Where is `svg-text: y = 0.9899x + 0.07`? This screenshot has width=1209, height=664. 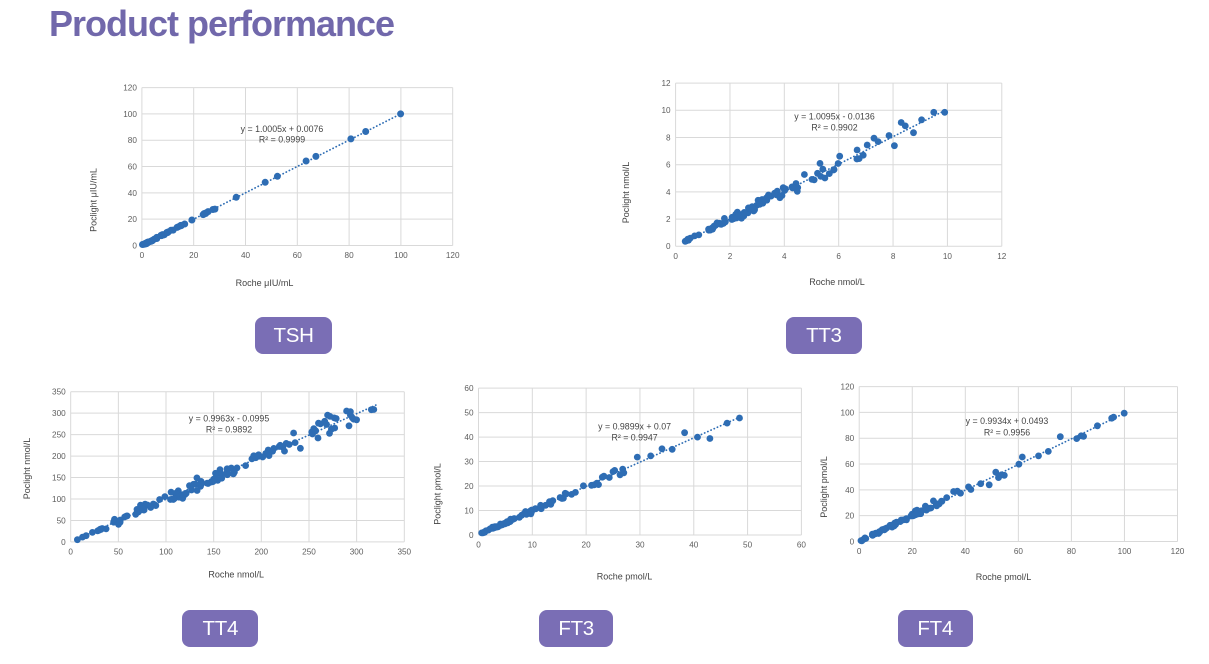
svg-text: y = 0.9899x + 0.07 is located at coordinates (634, 426).